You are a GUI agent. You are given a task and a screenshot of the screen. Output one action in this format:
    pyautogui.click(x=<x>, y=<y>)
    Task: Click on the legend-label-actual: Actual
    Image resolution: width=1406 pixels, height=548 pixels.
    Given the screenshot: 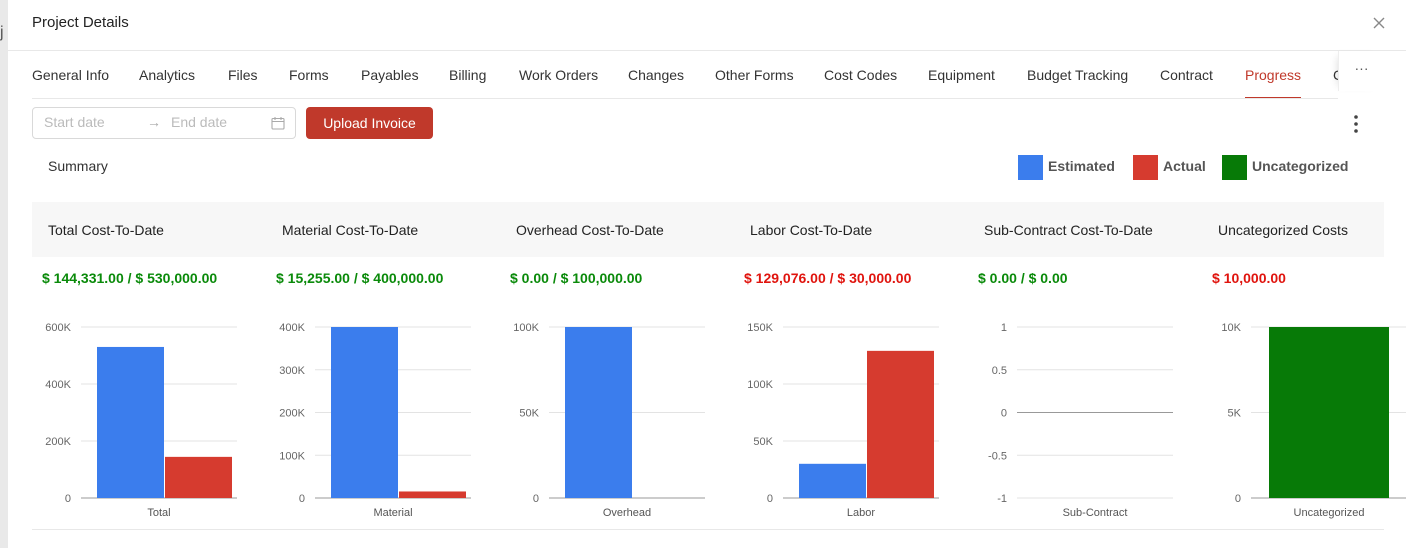 What is the action you would take?
    pyautogui.click(x=1184, y=166)
    